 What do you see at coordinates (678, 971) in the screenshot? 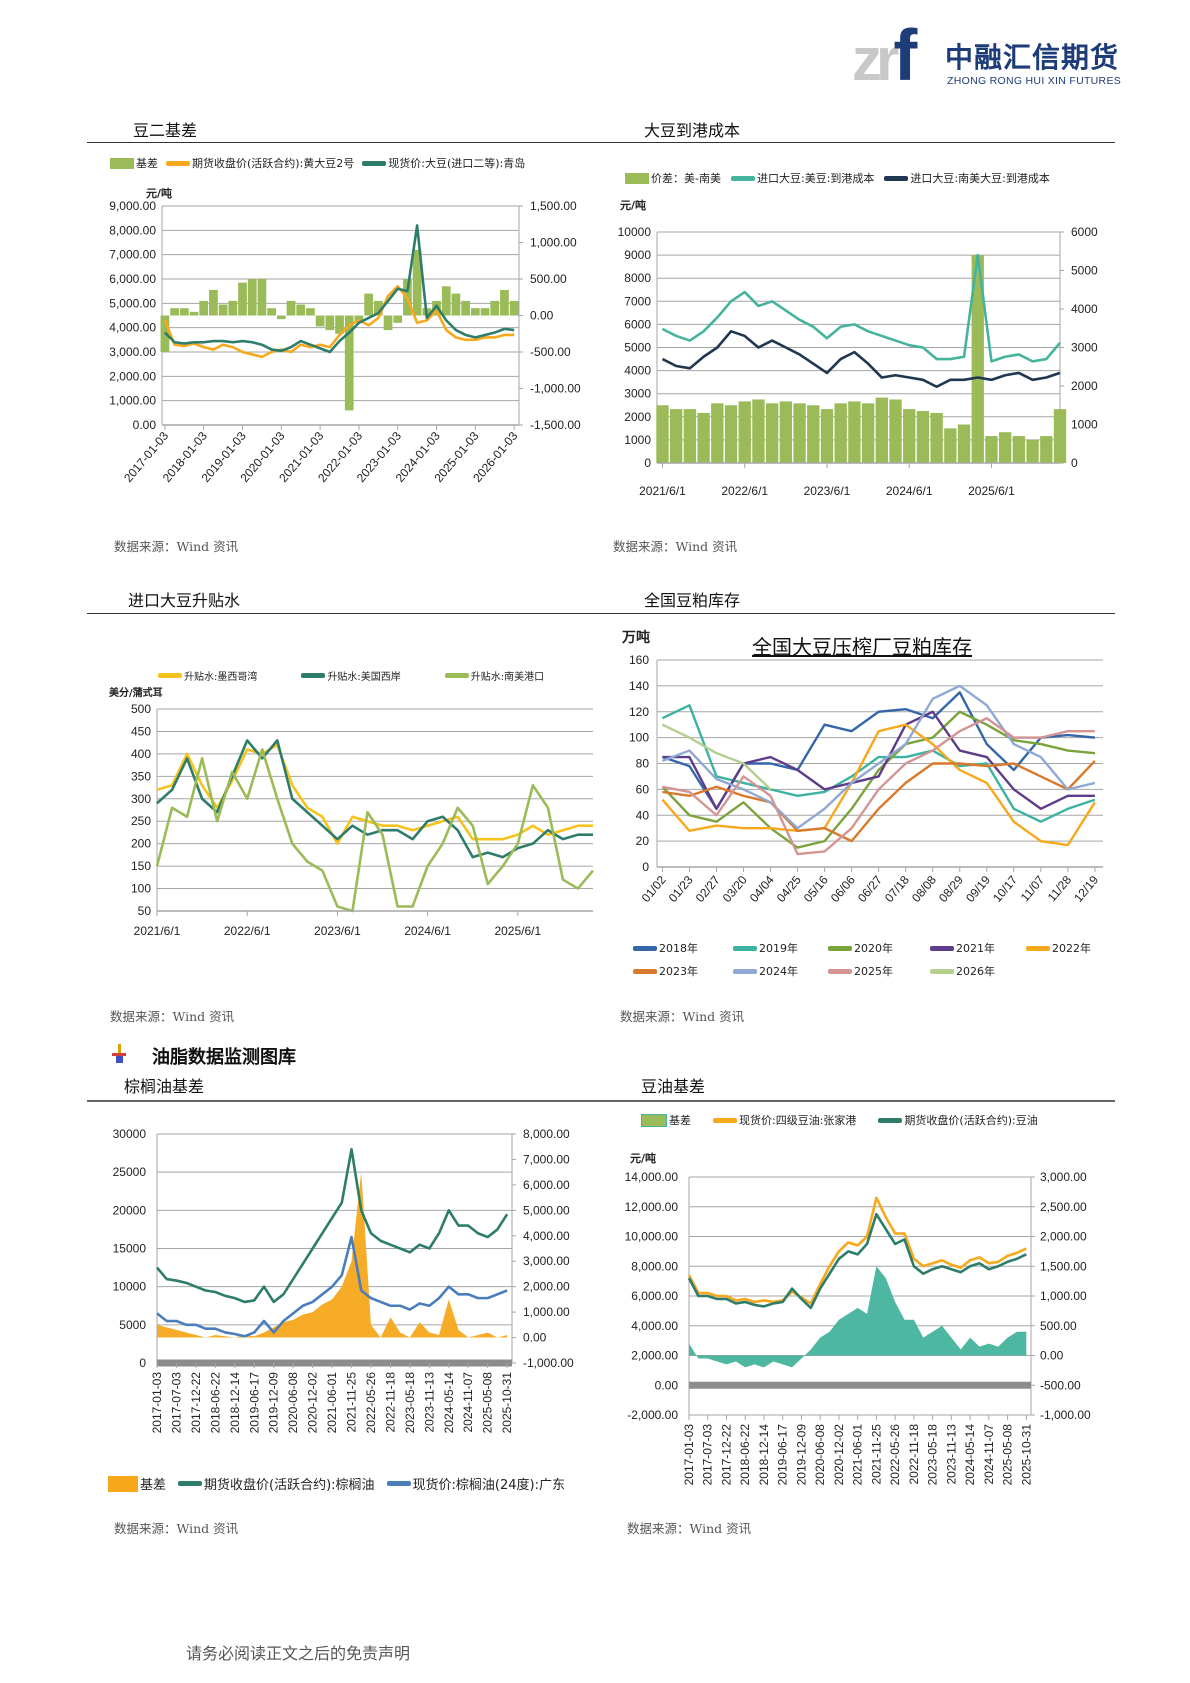
I see `legend-label: 2023年` at bounding box center [678, 971].